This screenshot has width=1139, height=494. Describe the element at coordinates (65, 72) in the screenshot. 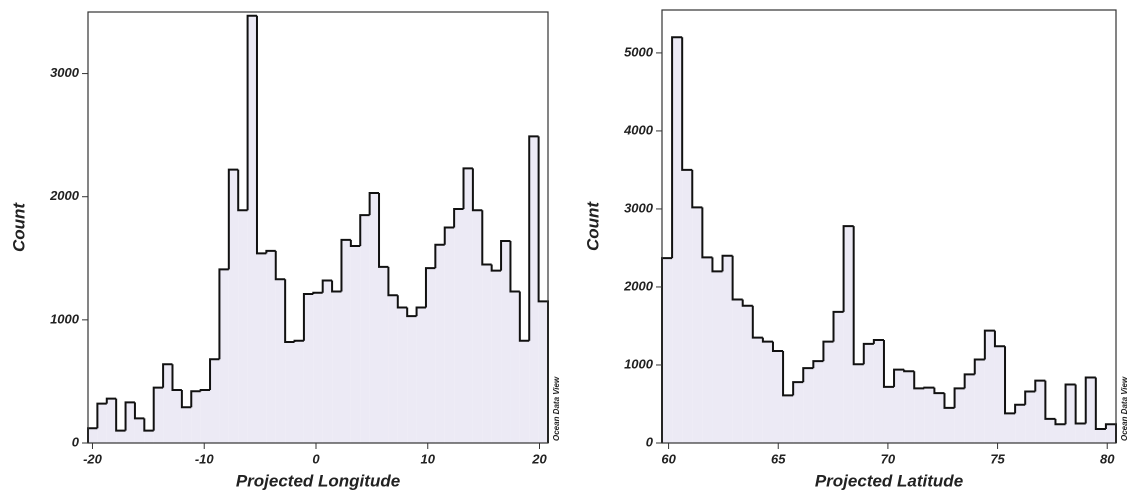

I see `y-tick-label: 3000` at that location.